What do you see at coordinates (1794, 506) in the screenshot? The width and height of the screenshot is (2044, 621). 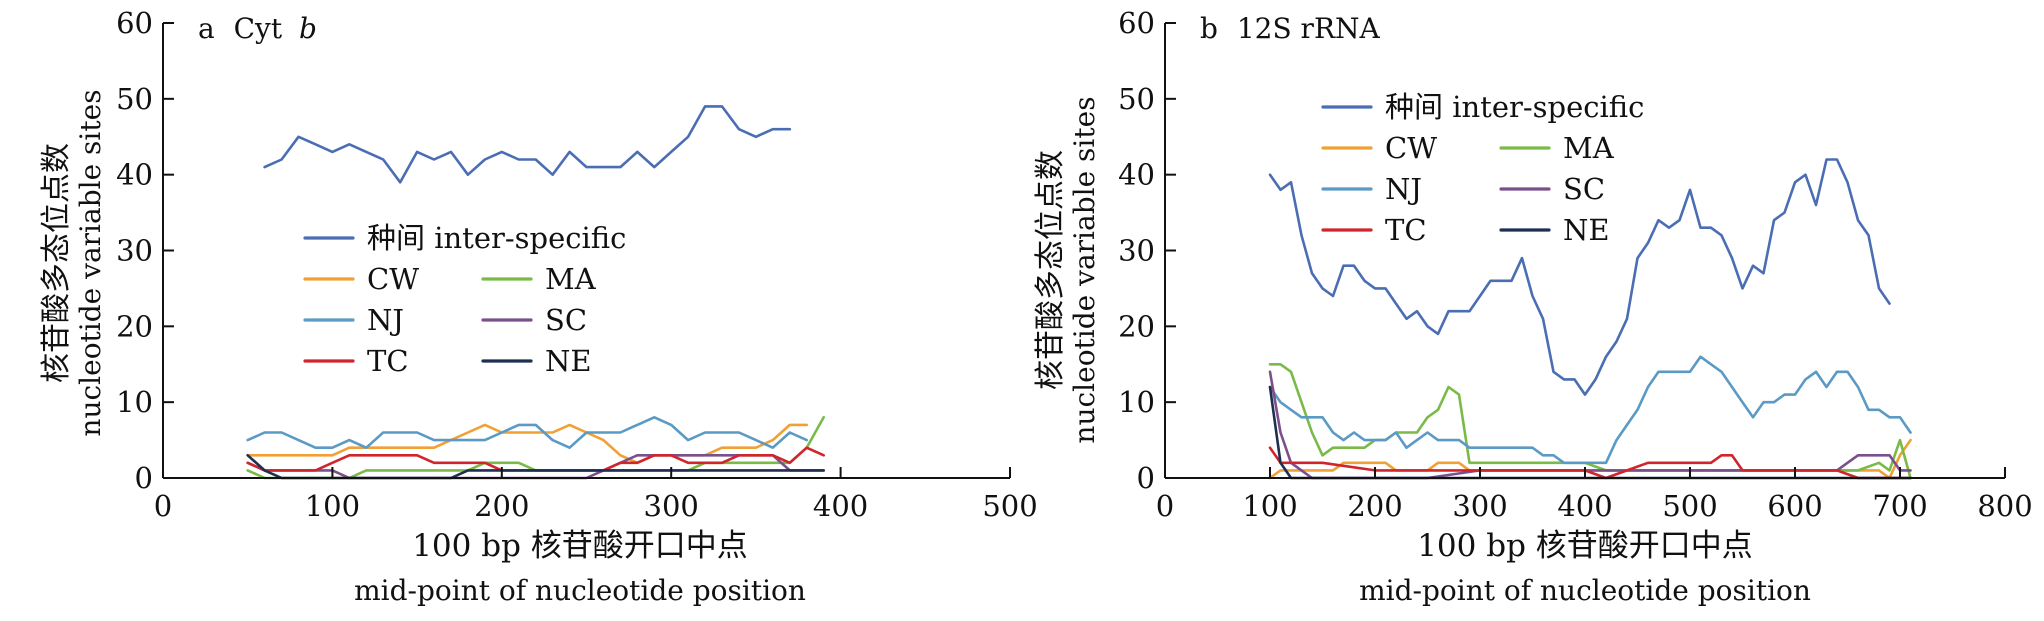 I see `x-tick-label: 600` at bounding box center [1794, 506].